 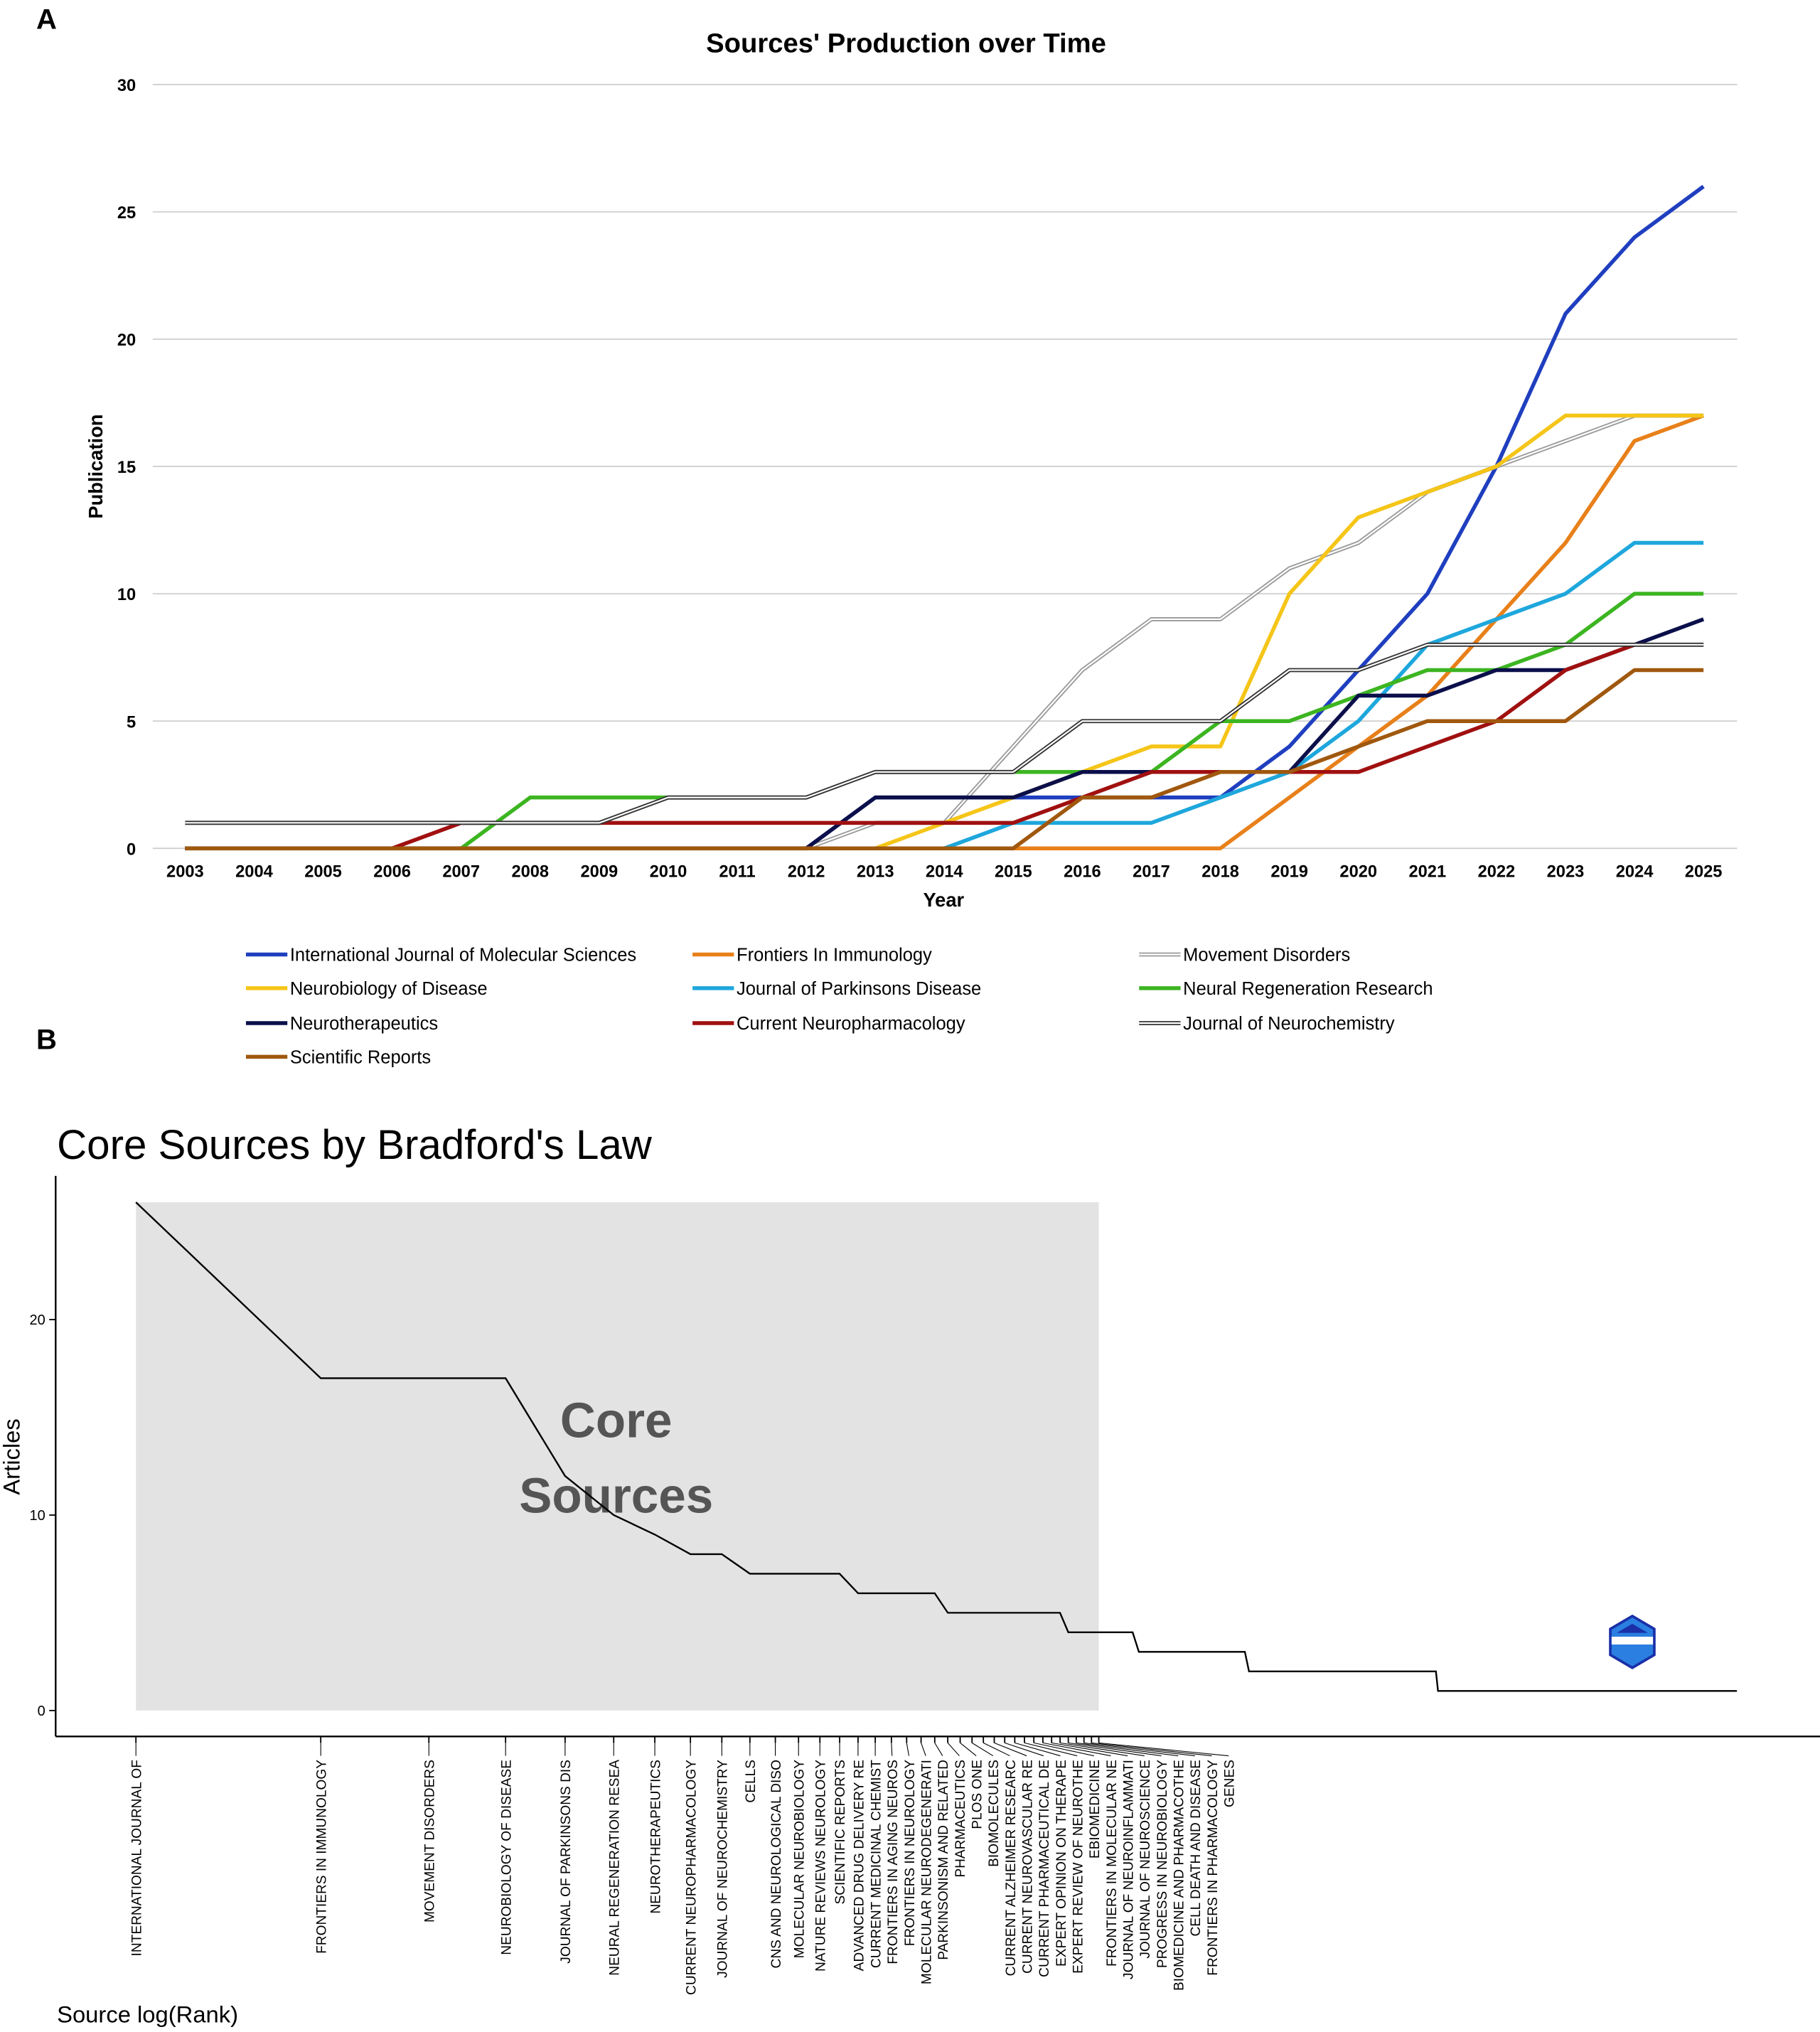 What do you see at coordinates (616, 1868) in the screenshot?
I see `source-label: NEURAL REGENERATION RESEA` at bounding box center [616, 1868].